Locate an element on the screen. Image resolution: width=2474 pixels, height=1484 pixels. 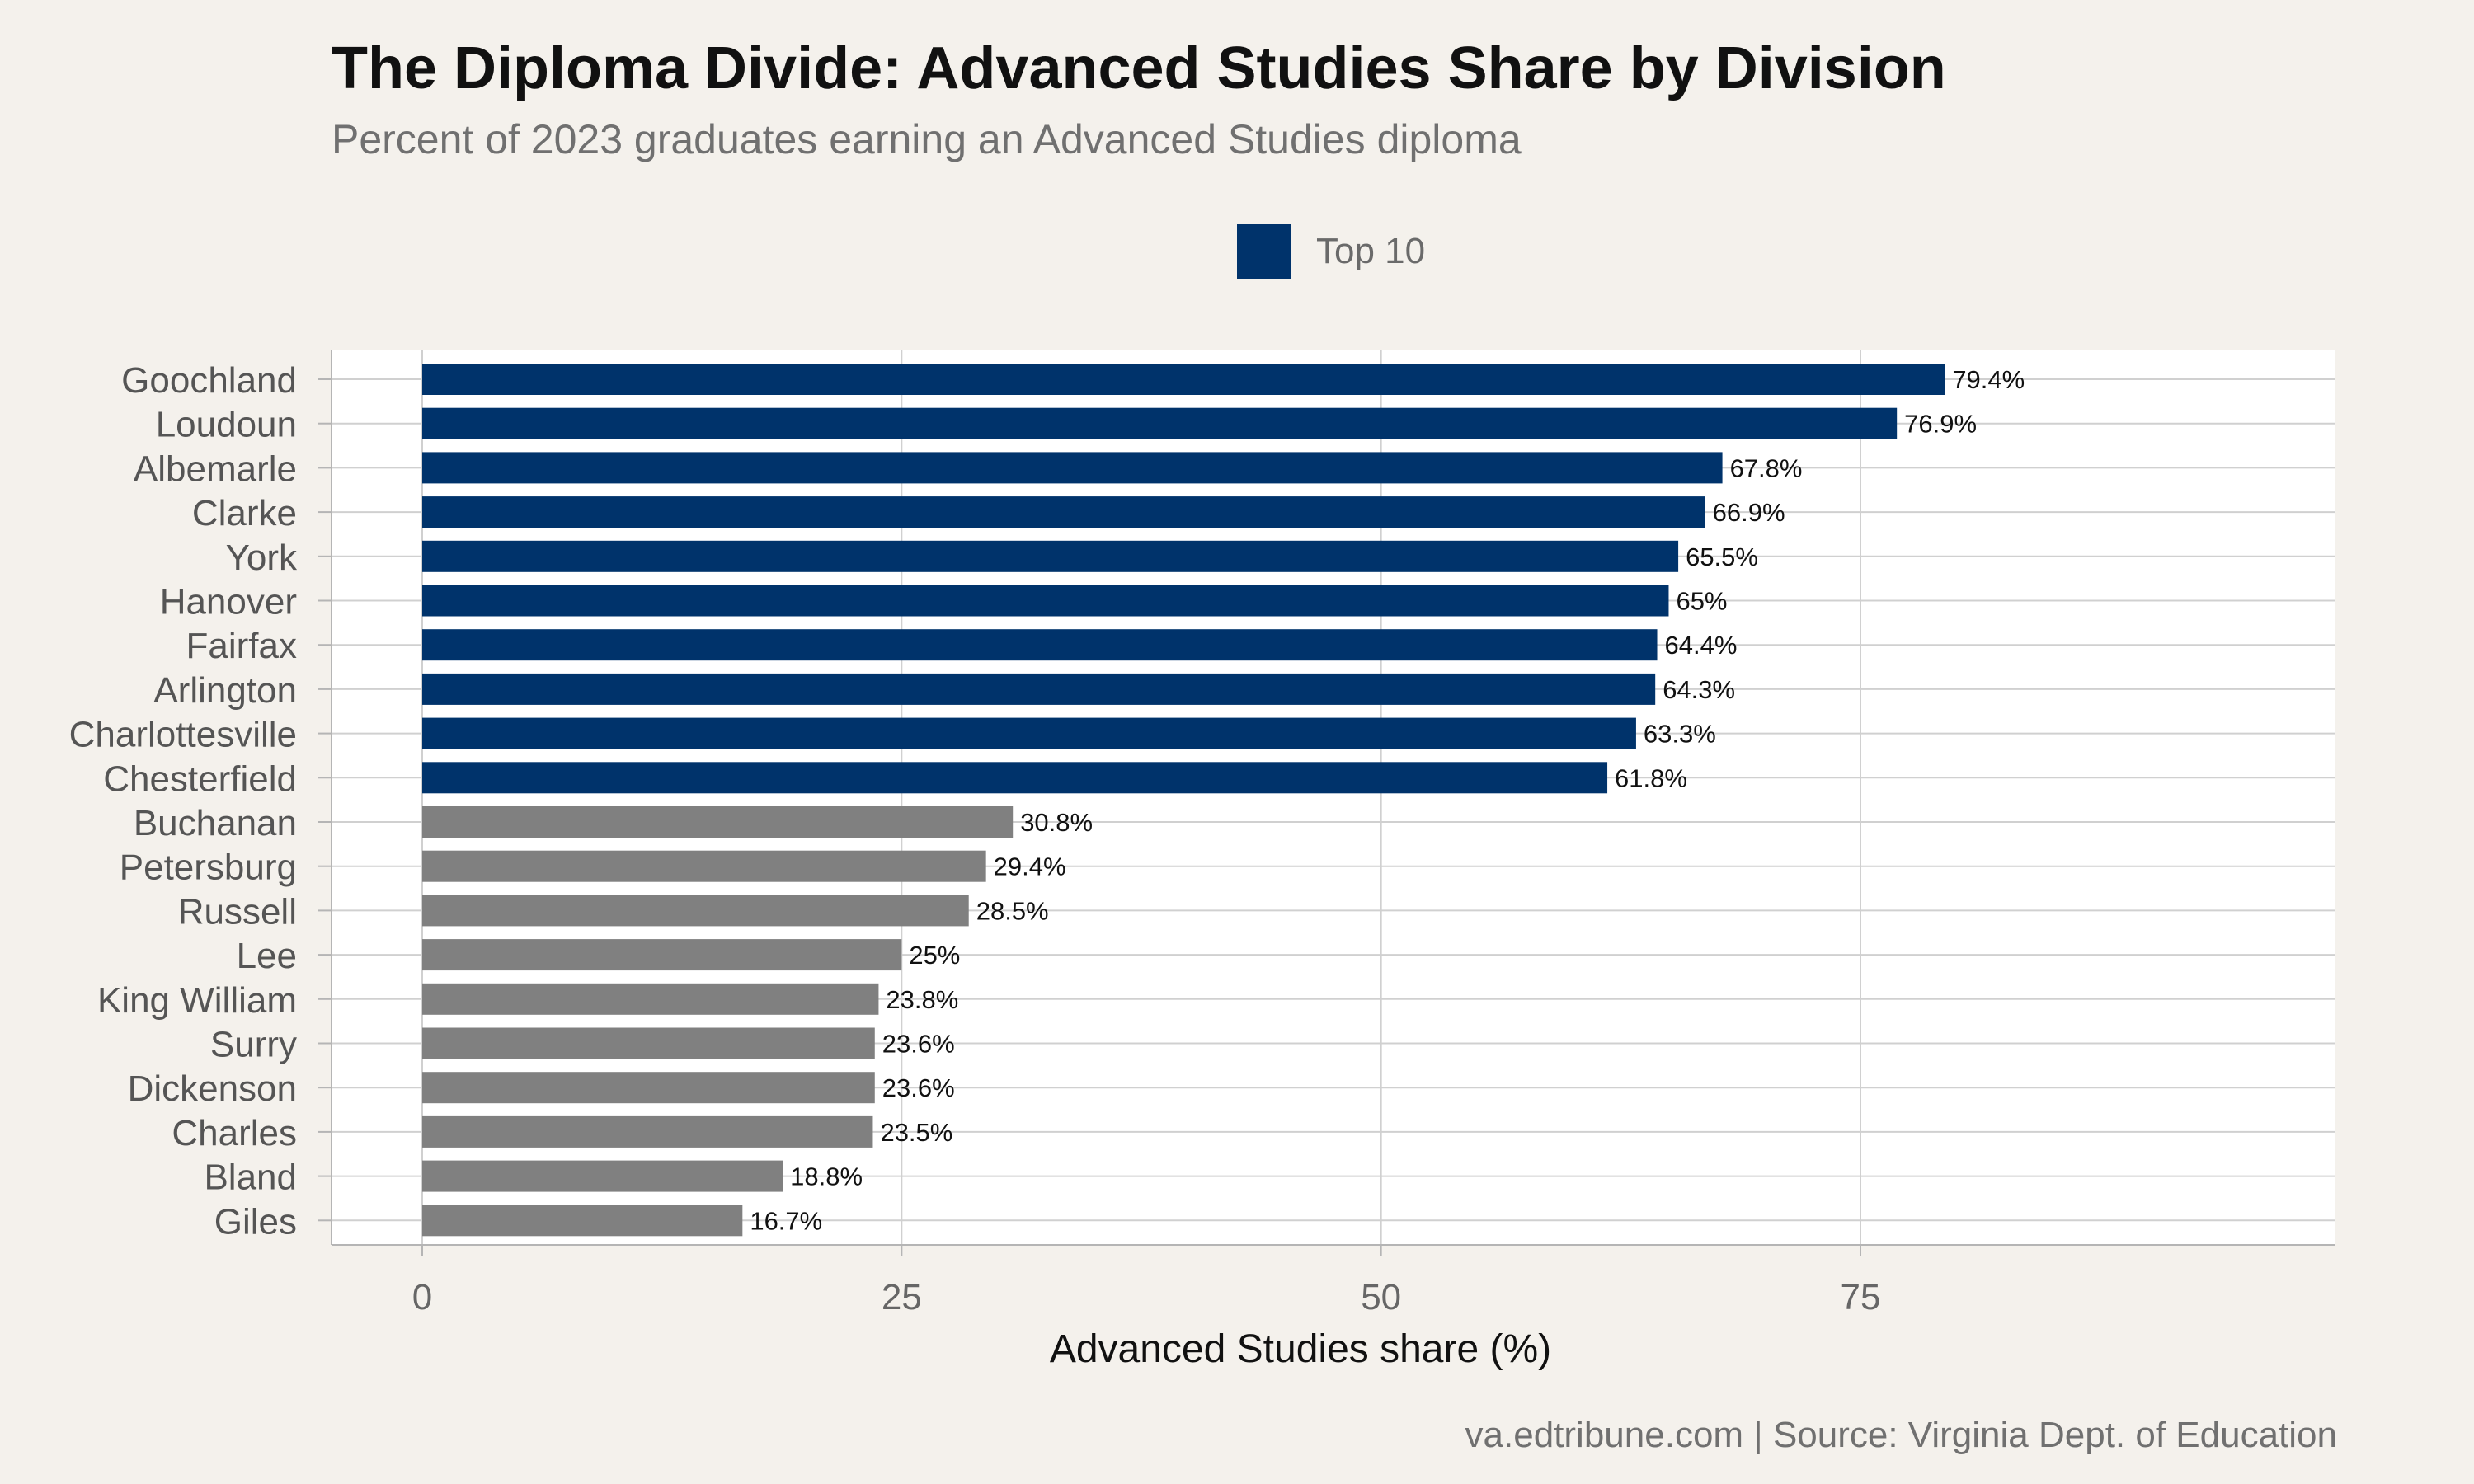
bar-king-william is located at coordinates (650, 999).